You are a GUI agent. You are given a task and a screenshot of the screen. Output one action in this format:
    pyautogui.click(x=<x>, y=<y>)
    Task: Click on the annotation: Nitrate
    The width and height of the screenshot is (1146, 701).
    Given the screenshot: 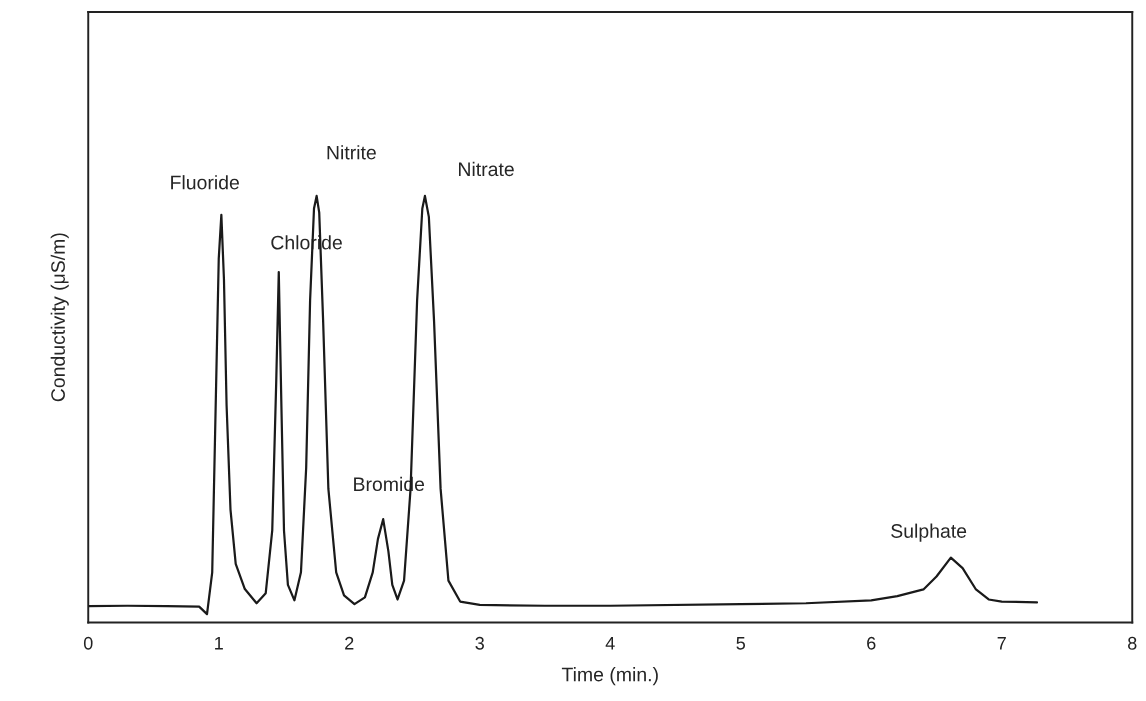 What is the action you would take?
    pyautogui.click(x=486, y=169)
    